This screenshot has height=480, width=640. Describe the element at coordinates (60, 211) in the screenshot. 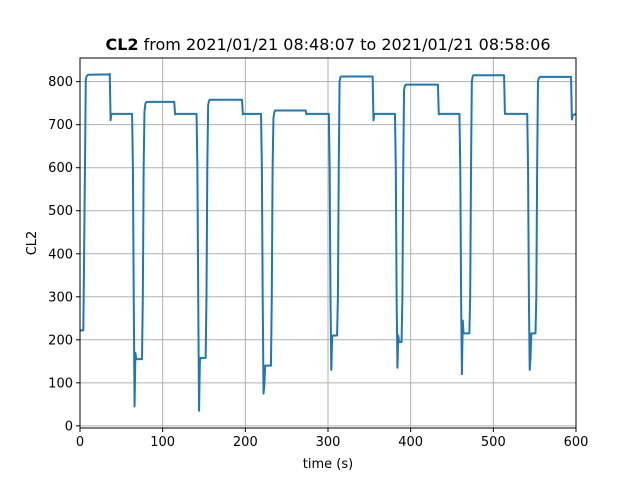

I see `y-tick-label: 500` at that location.